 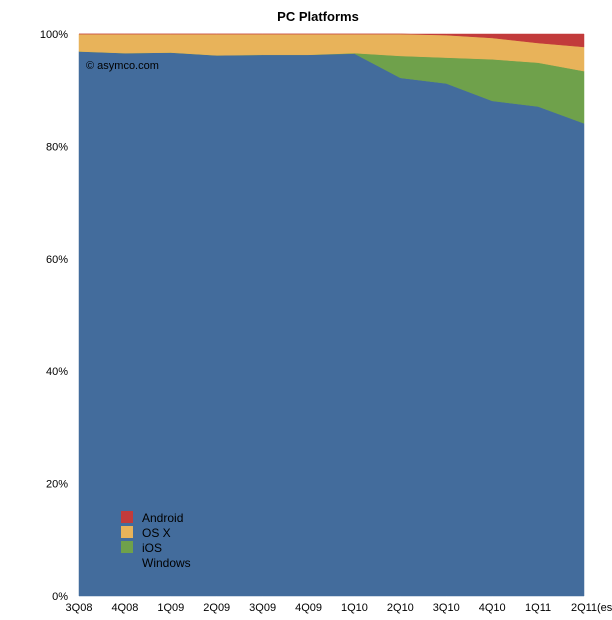 I want to click on y-tick-label: 60%, so click(x=57, y=260).